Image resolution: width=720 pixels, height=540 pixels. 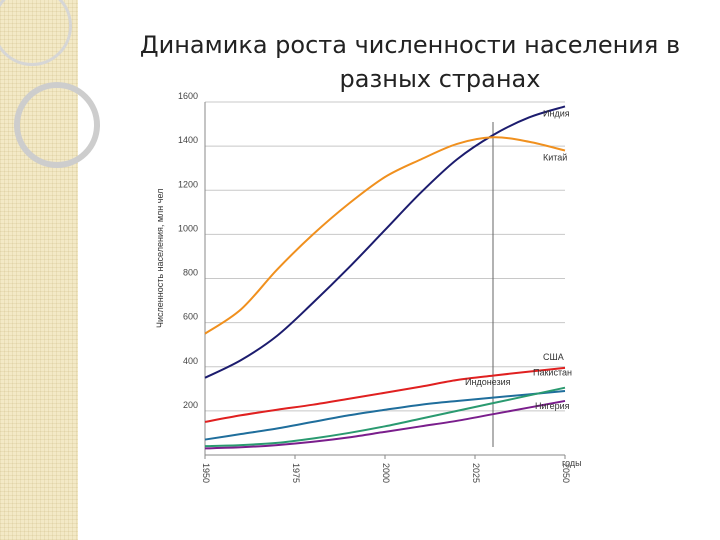 I want to click on y-tick-label: 1600, so click(x=188, y=96).